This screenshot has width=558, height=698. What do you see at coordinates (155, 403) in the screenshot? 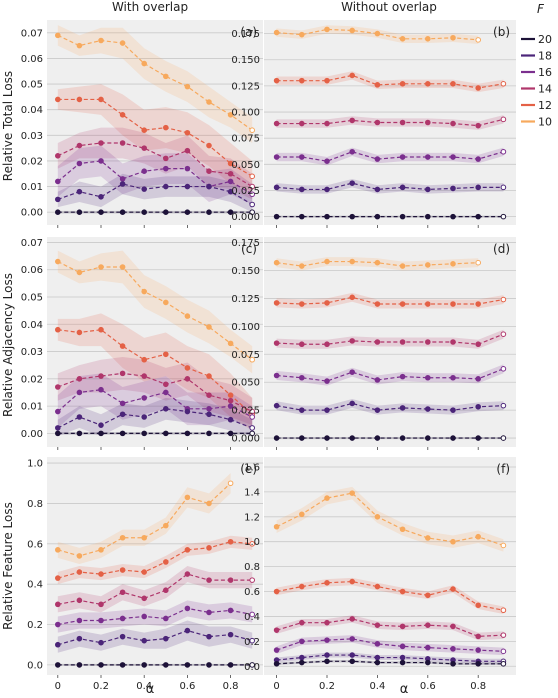
I see `series-line-F16` at bounding box center [155, 403].